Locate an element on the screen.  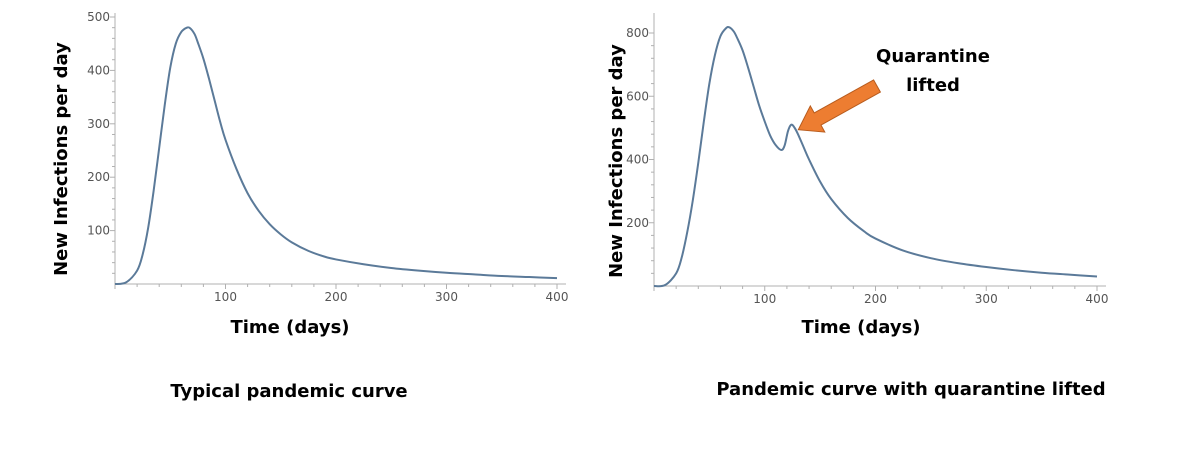
y-tick-label: 600 is located at coordinates (637, 96).